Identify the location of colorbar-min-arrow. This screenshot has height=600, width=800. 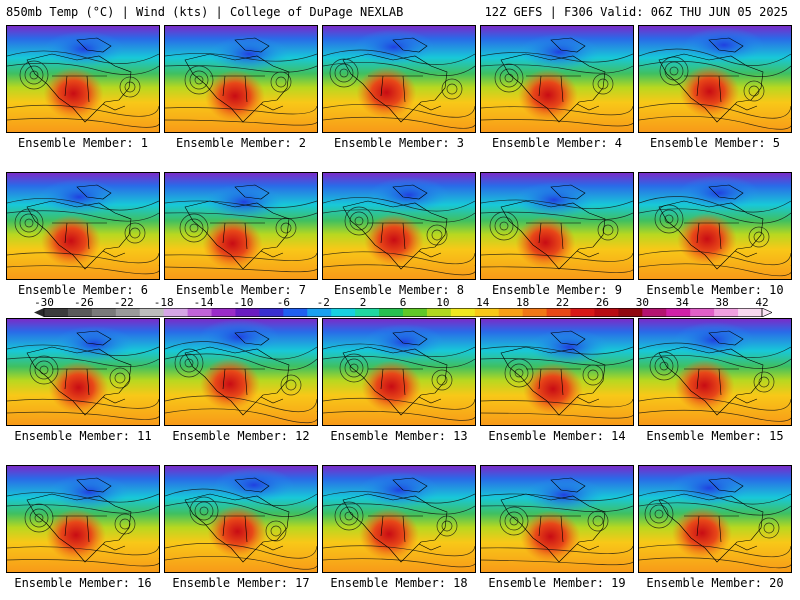
(39, 312).